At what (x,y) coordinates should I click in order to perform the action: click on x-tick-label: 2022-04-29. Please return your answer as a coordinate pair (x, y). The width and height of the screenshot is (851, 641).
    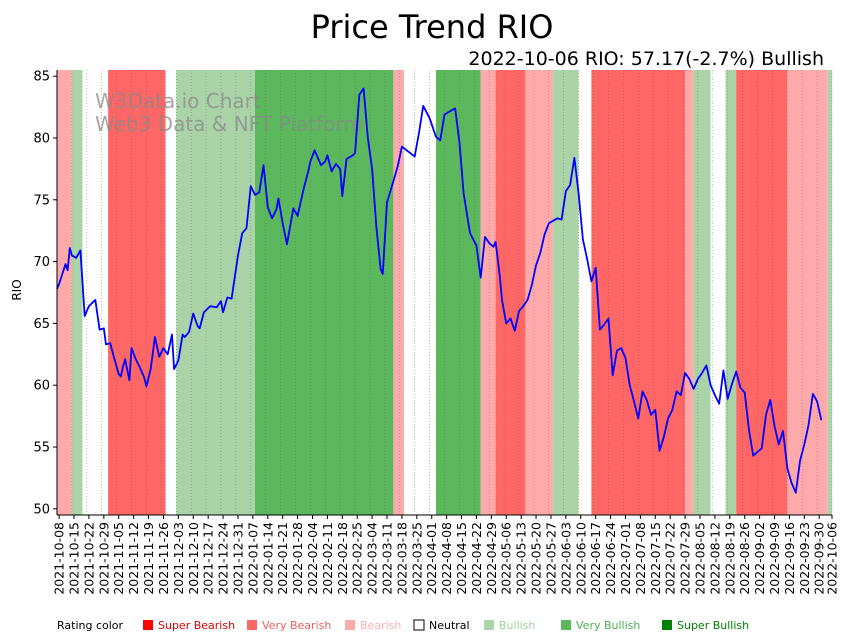
    Looking at the image, I should click on (491, 558).